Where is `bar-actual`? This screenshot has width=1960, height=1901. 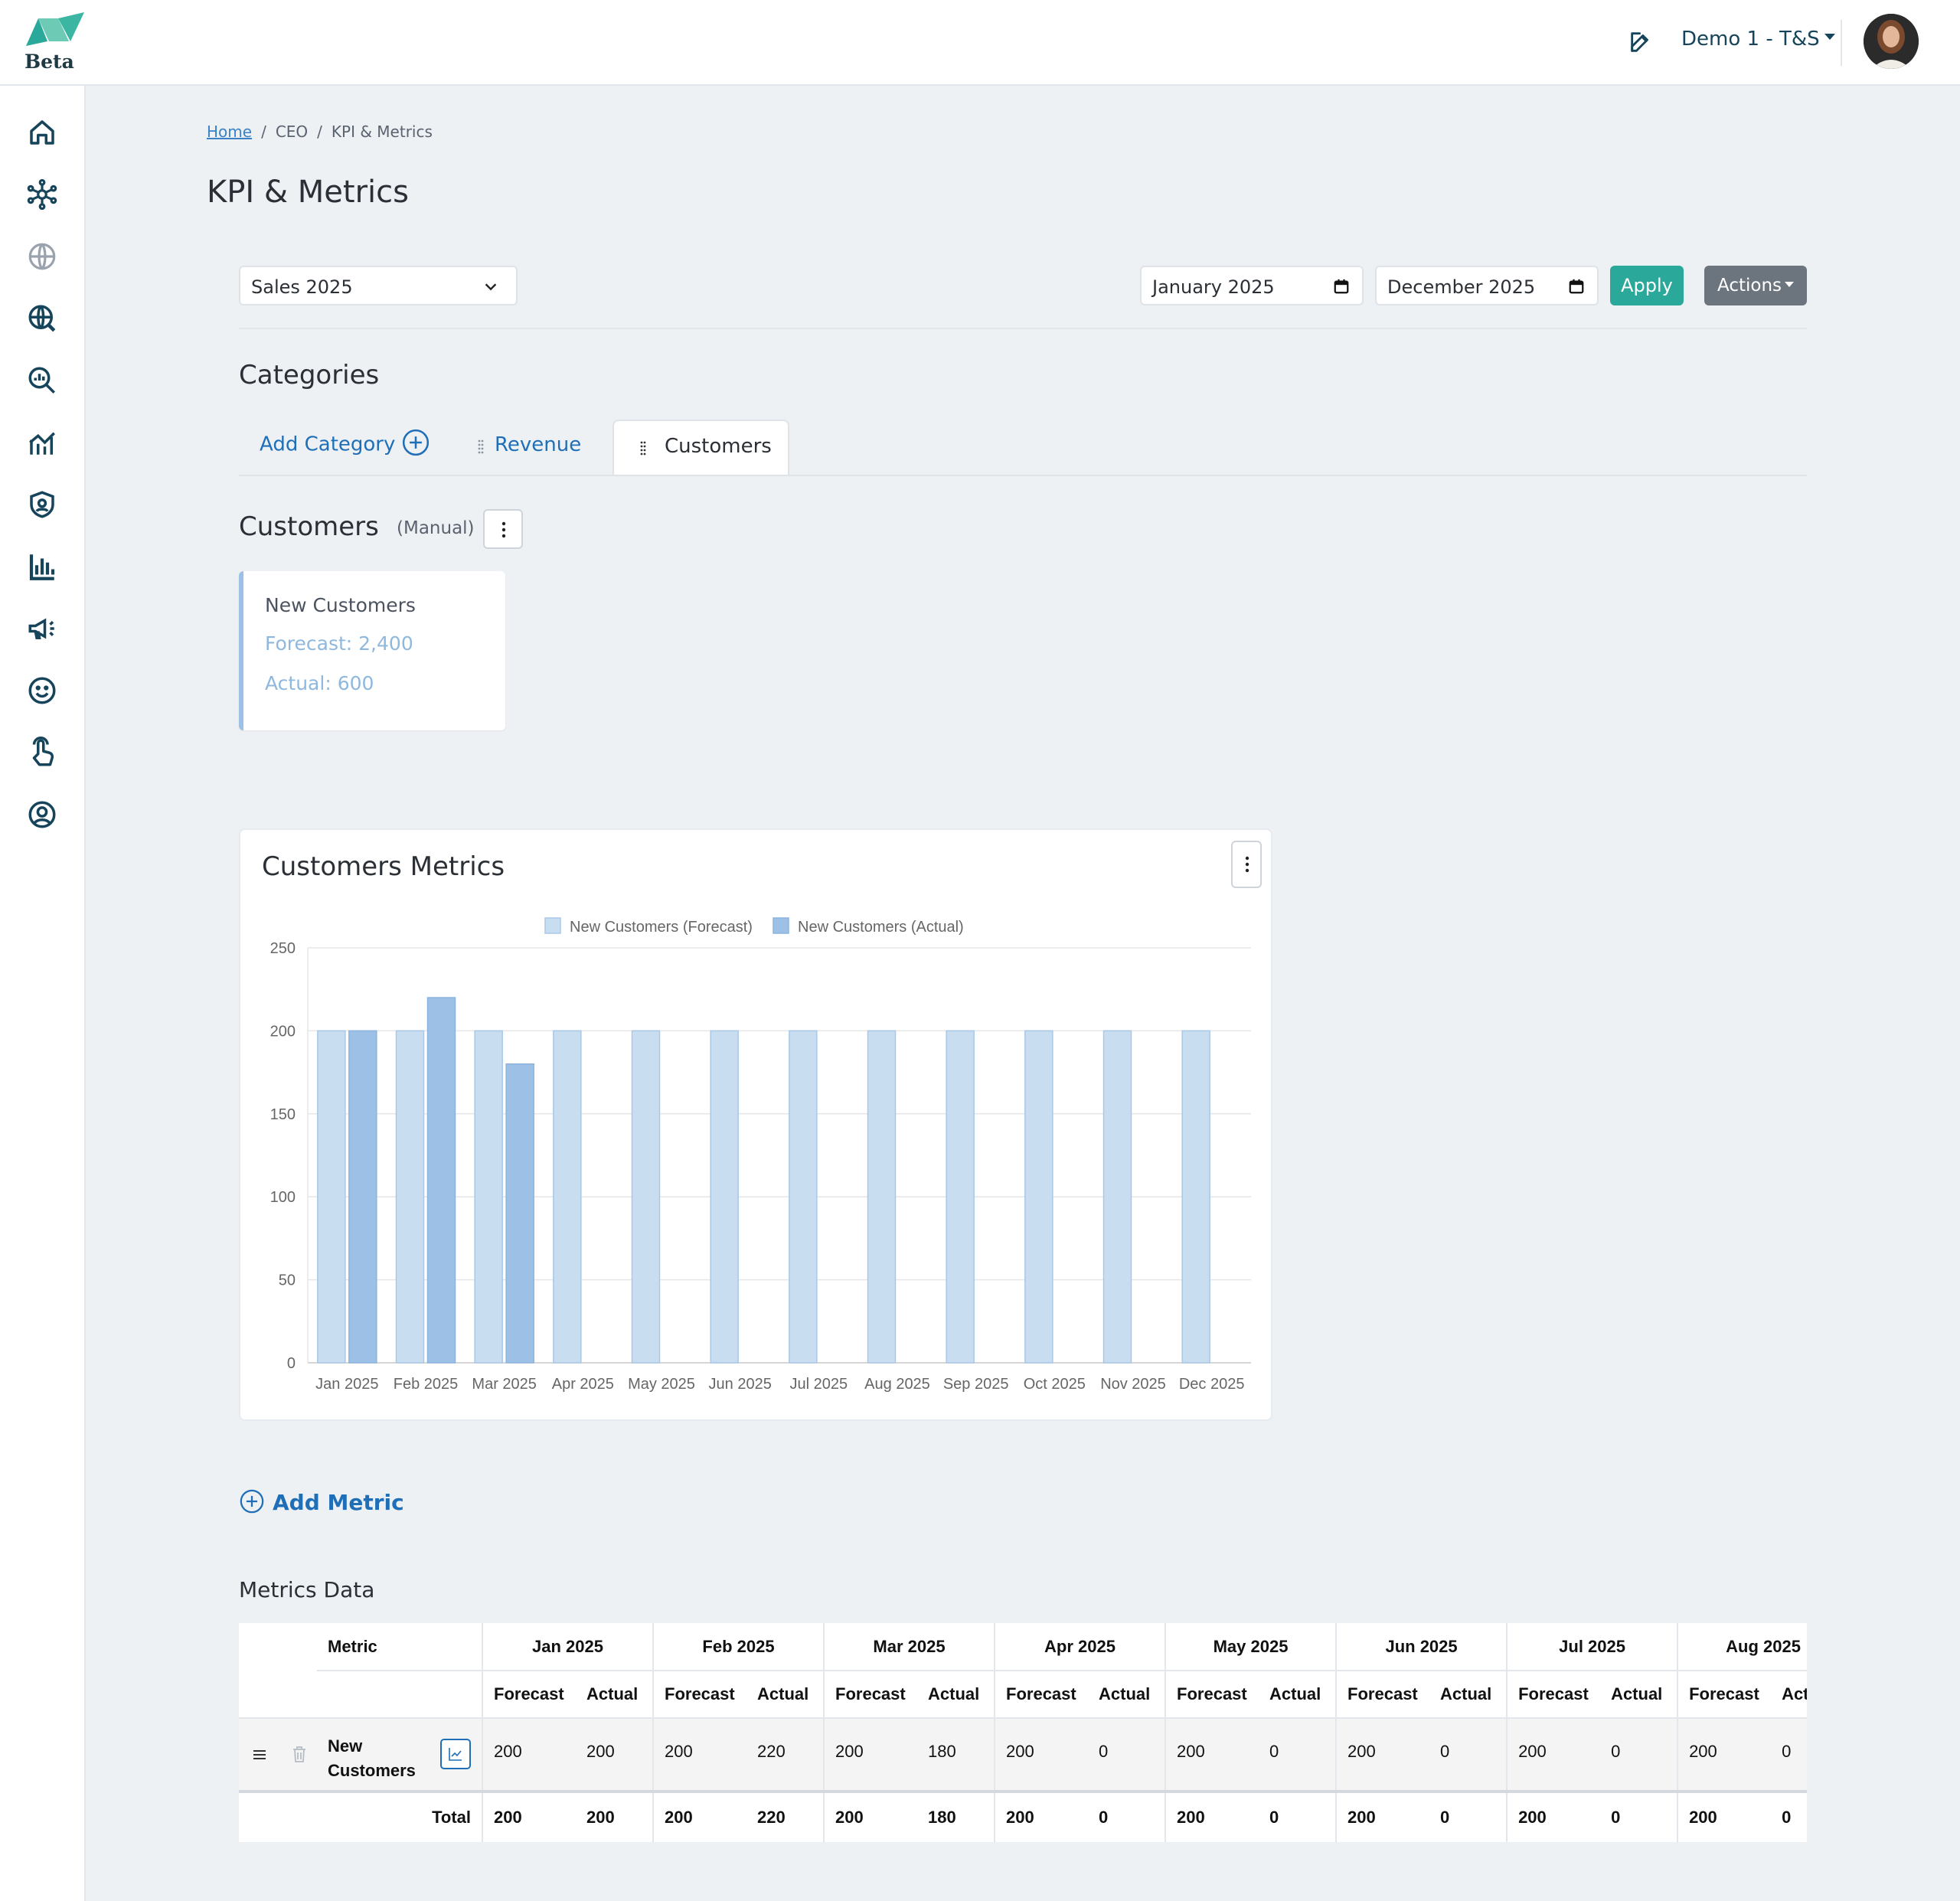
bar-actual is located at coordinates (441, 1180).